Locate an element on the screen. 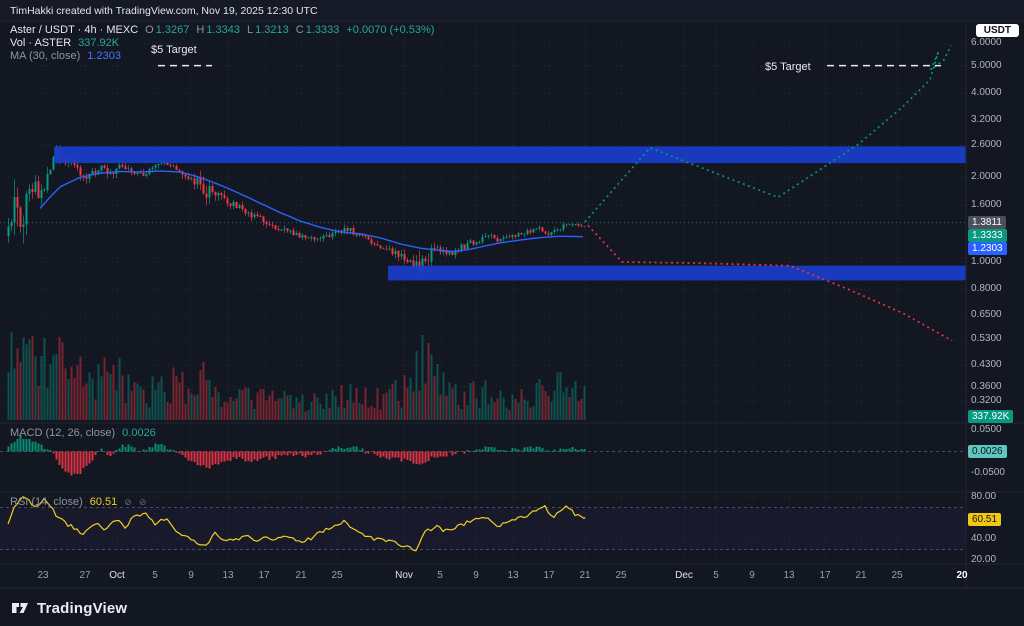  tradingview-logo: TradingView is located at coordinates (68, 608).